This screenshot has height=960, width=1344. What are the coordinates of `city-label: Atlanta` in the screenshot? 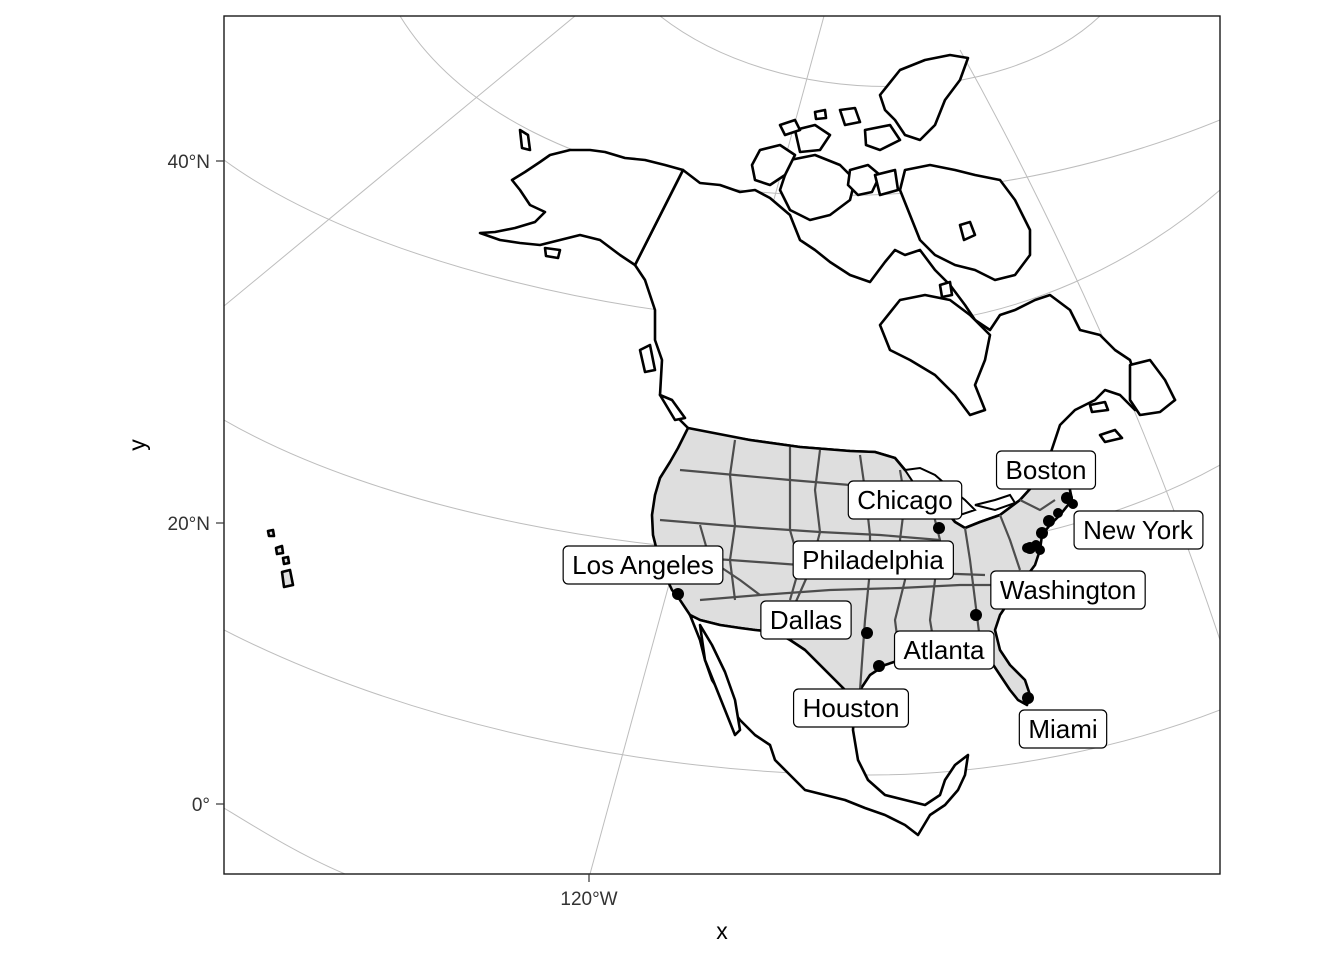 It's located at (944, 650).